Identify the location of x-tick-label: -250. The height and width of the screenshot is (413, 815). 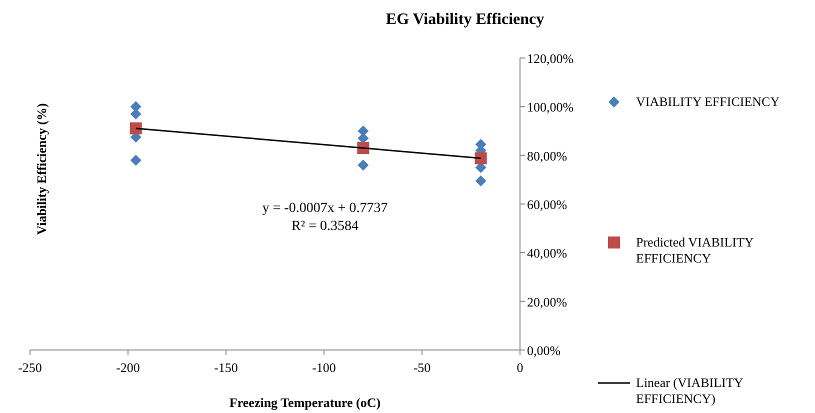
(30, 367).